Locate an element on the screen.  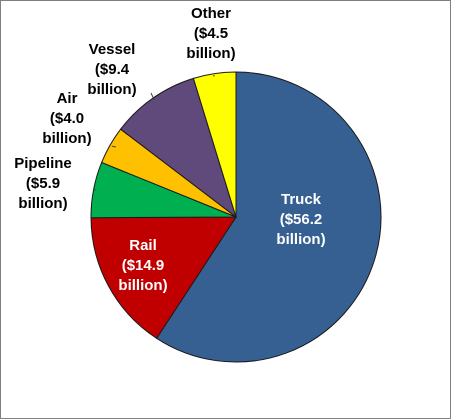
slice-label-line: Truck is located at coordinates (301, 199).